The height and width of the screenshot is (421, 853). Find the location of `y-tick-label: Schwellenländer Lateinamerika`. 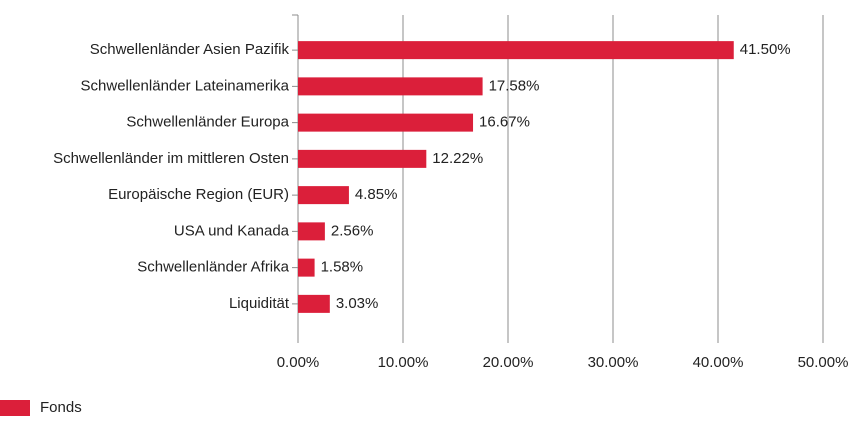

y-tick-label: Schwellenländer Lateinamerika is located at coordinates (185, 85).